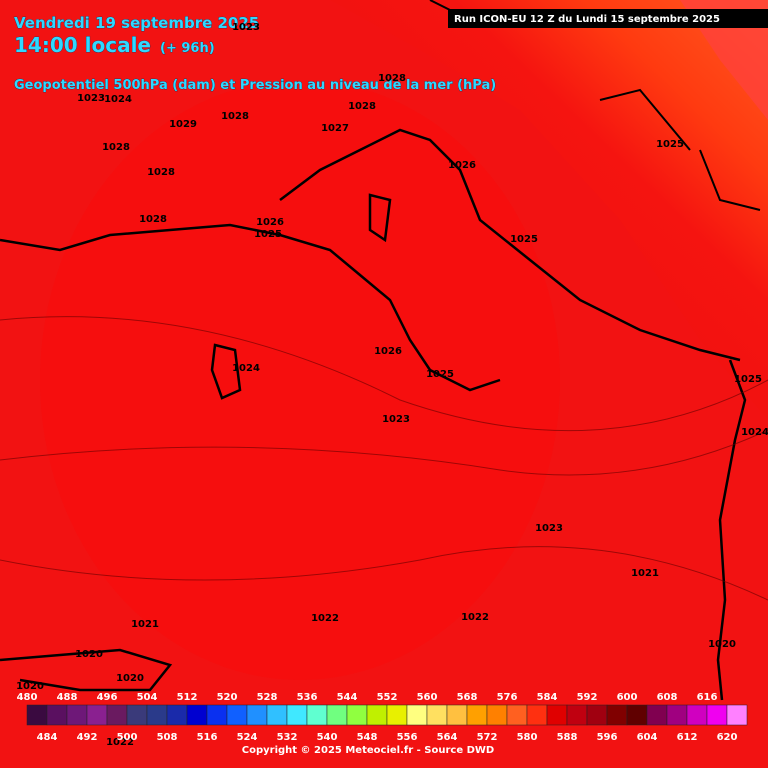 Image resolution: width=768 pixels, height=772 pixels. I want to click on colorbar-label: 520, so click(227, 697).